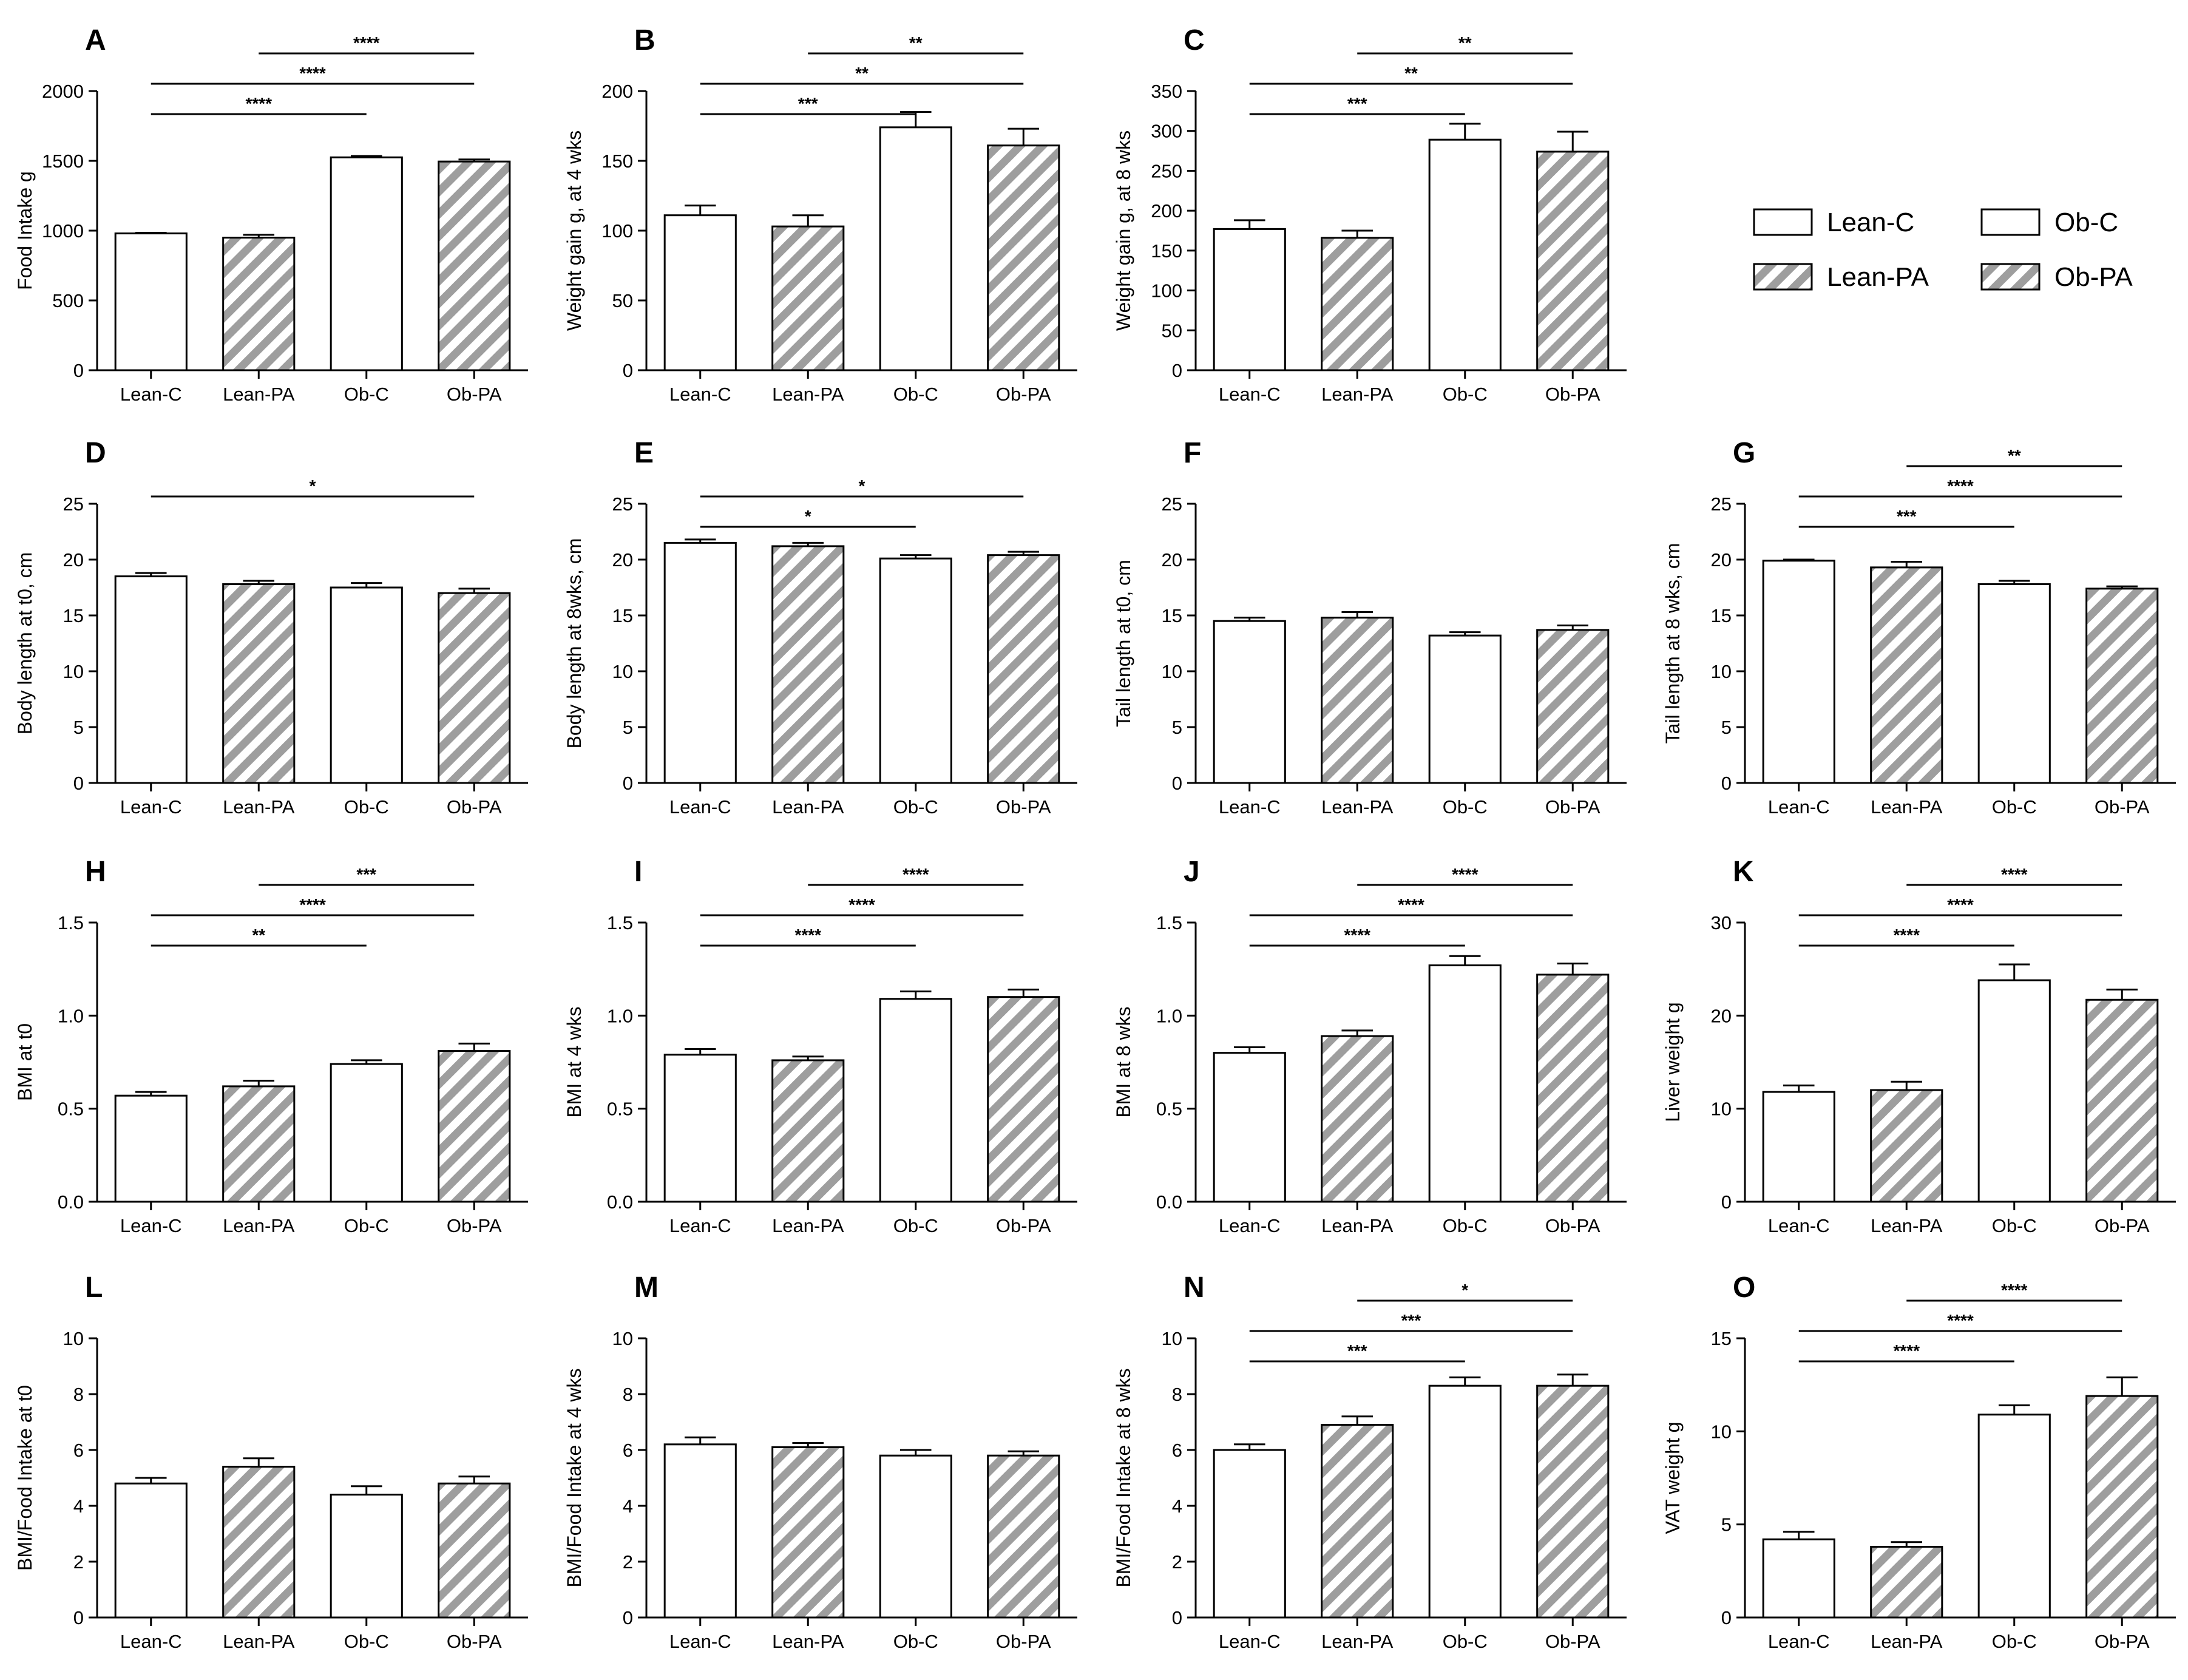 The width and height of the screenshot is (2188, 1680). I want to click on y-axis-label: Body length at t0, cm, so click(25, 643).